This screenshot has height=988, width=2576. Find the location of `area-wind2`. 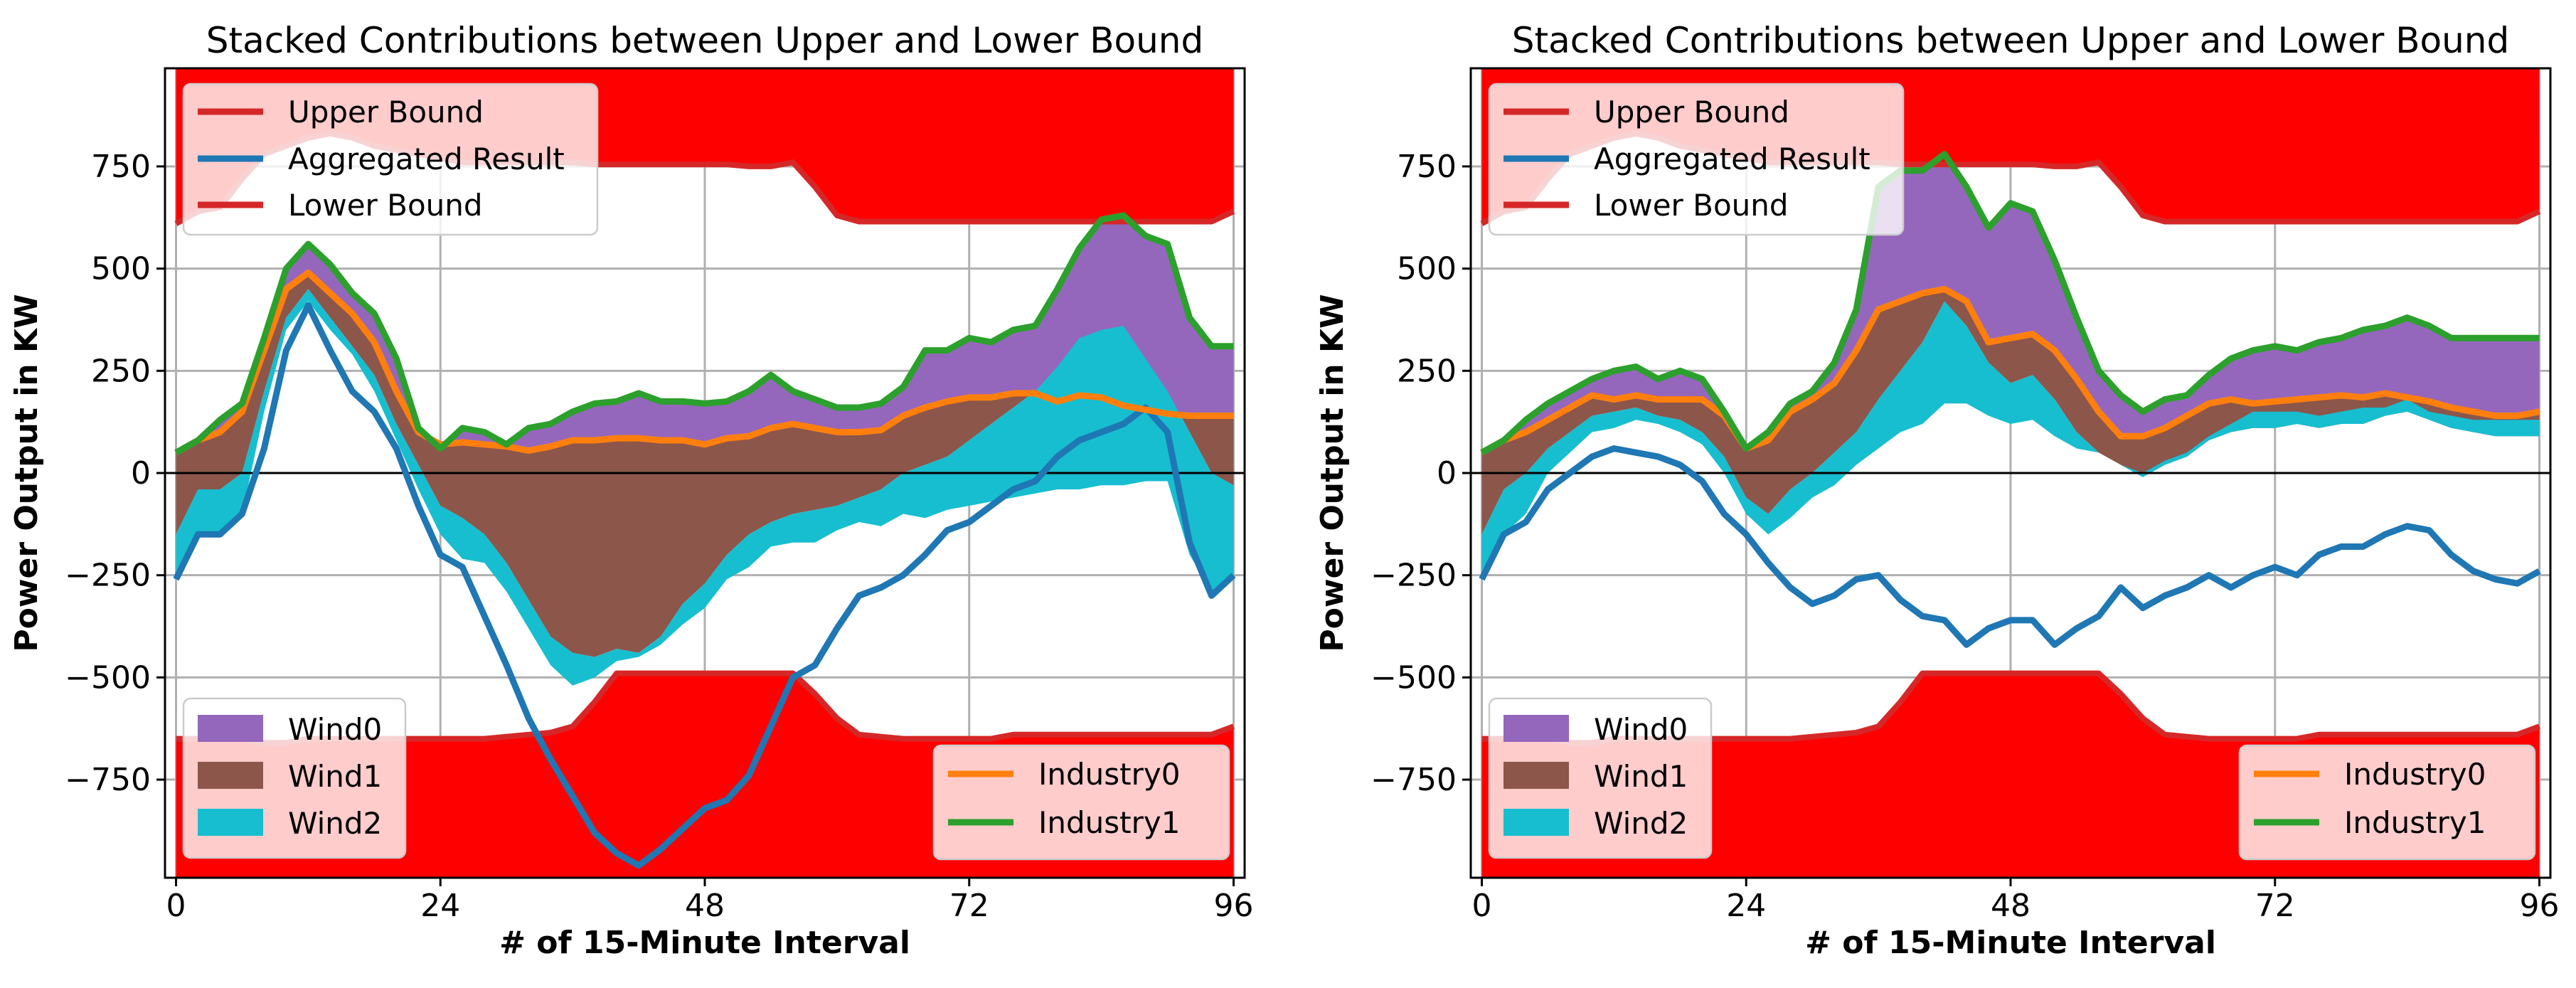

area-wind2 is located at coordinates (2010, 440).